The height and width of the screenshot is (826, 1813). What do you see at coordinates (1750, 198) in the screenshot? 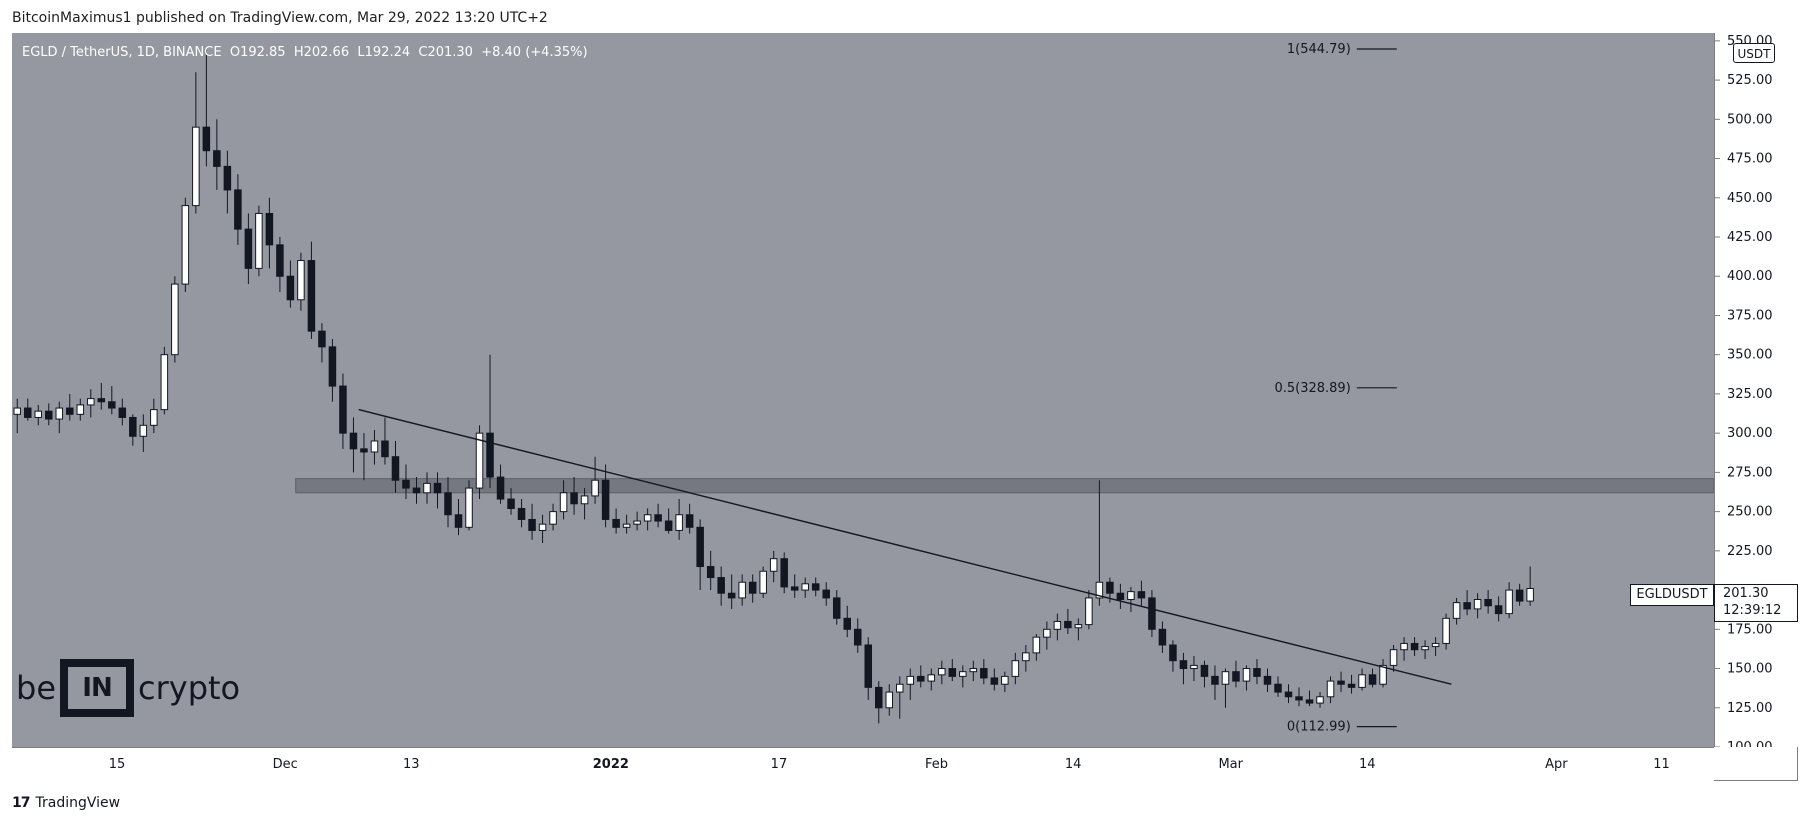
I see `price-tick-label: 450.00` at bounding box center [1750, 198].